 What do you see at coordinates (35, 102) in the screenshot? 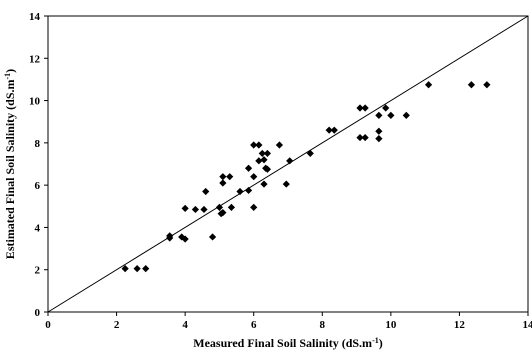
I see `y-tick-label: 10` at bounding box center [35, 102].